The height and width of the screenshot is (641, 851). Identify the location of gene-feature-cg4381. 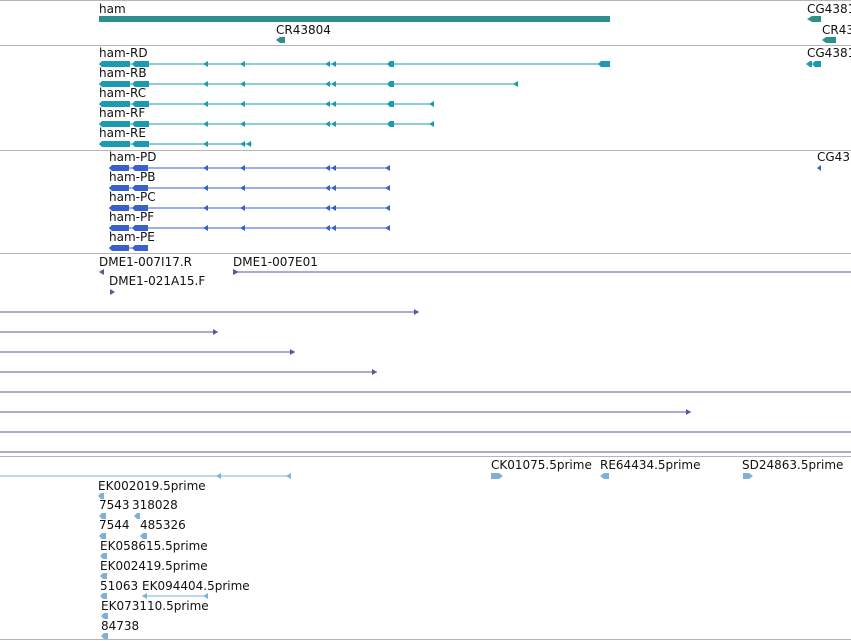
(814, 19).